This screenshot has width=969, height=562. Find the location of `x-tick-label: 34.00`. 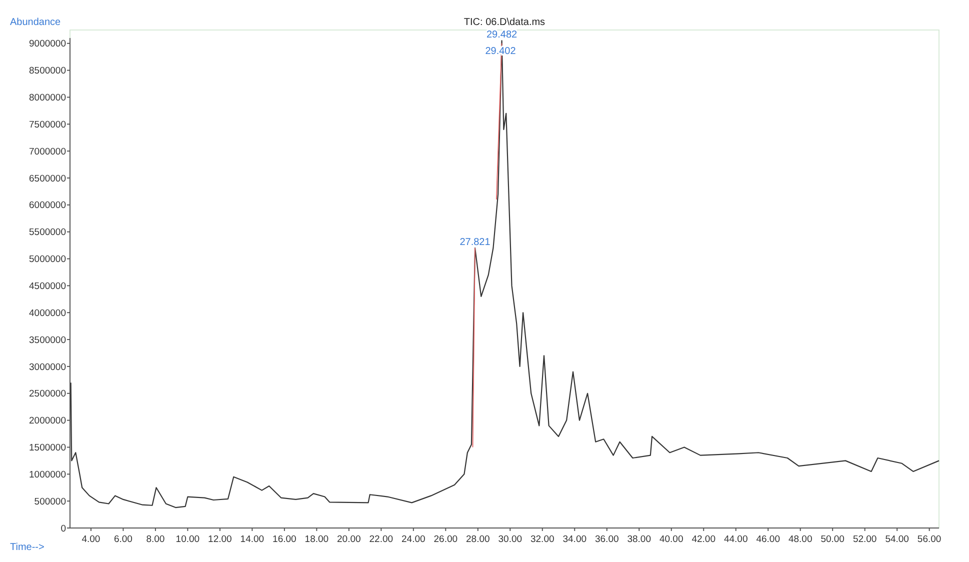

x-tick-label: 34.00 is located at coordinates (574, 539).